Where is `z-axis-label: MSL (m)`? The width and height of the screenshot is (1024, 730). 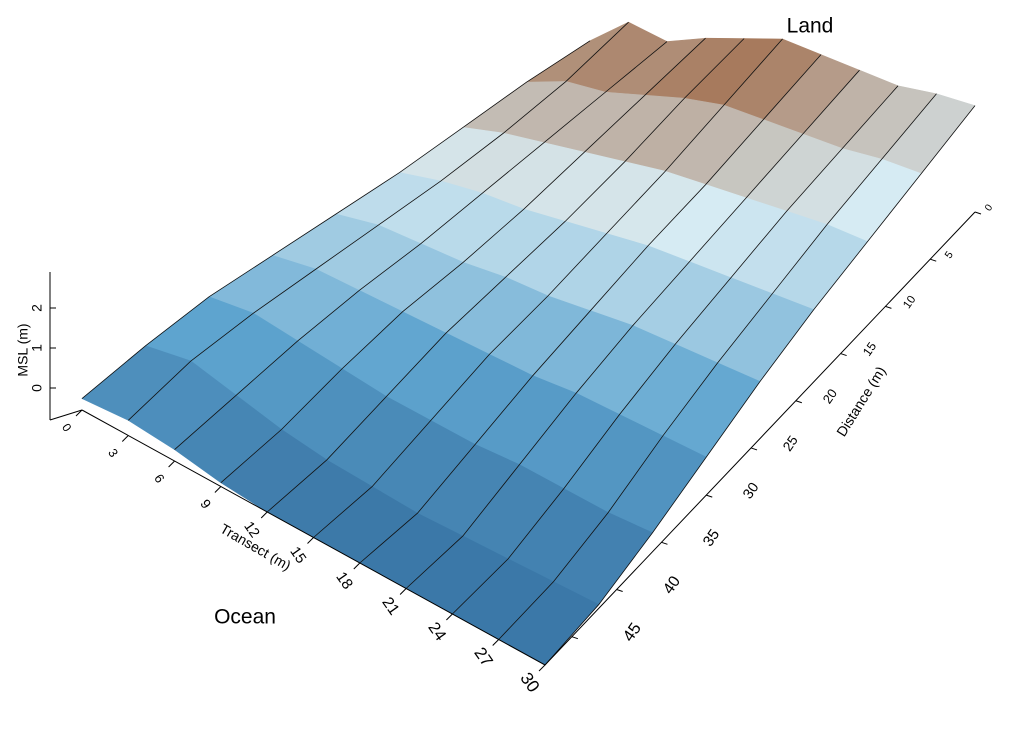
z-axis-label: MSL (m) is located at coordinates (23, 349).